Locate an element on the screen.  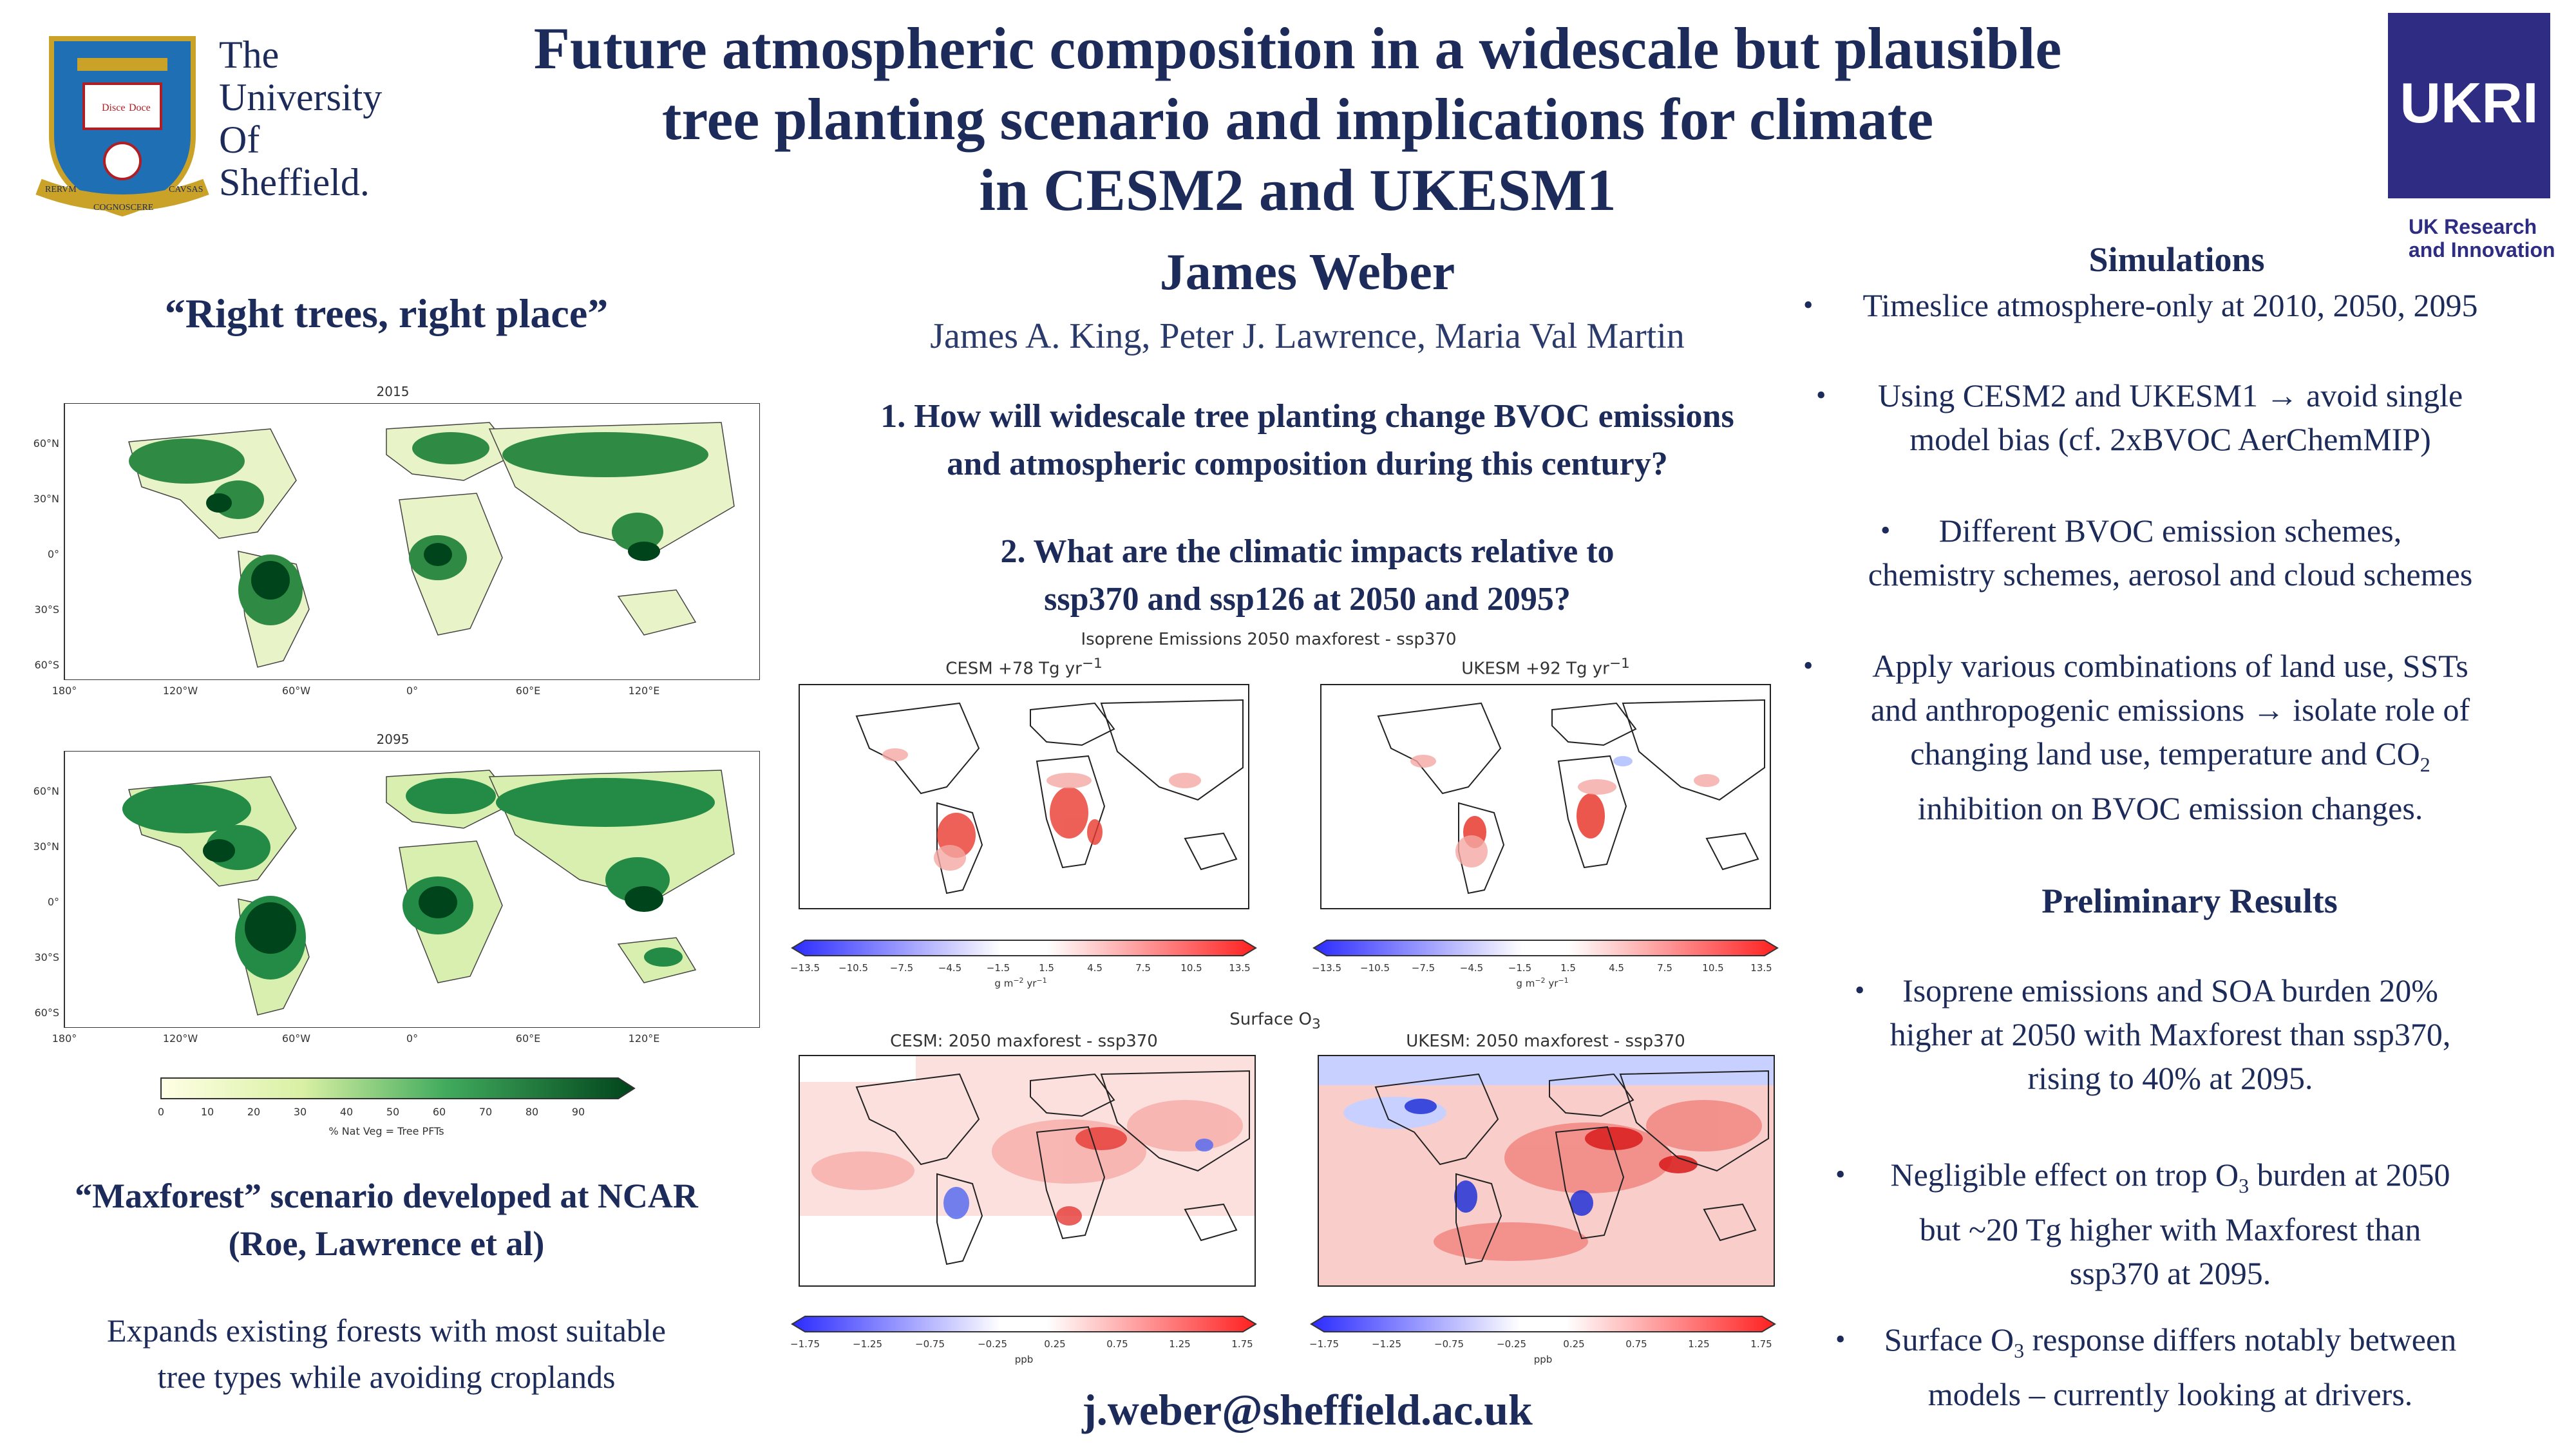
svg-text: −1.25 is located at coordinates (1386, 1344).